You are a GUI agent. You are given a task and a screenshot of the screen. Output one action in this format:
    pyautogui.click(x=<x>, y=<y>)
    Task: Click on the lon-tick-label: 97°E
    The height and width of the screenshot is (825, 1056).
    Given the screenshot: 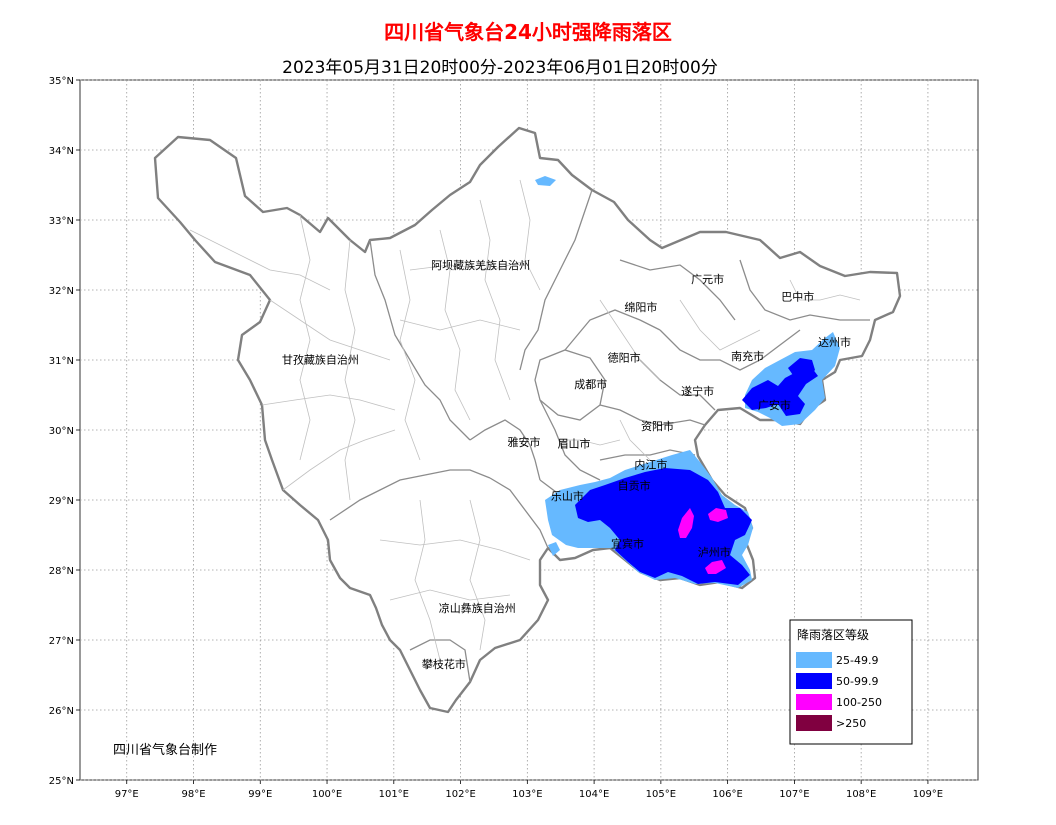 What is the action you would take?
    pyautogui.click(x=127, y=794)
    